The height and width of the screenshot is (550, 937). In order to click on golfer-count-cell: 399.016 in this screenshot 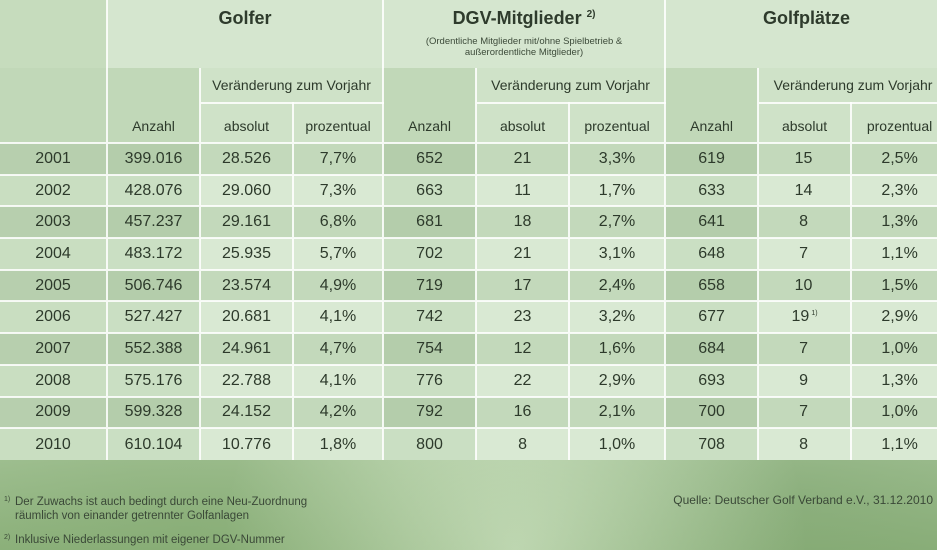, I will do `click(154, 158)`.